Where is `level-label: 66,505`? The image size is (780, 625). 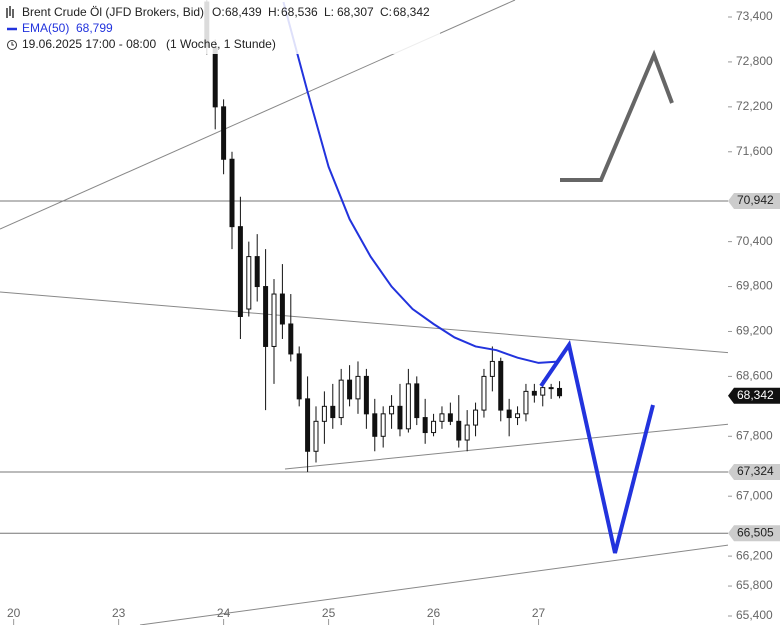
level-label: 66,505 is located at coordinates (755, 532).